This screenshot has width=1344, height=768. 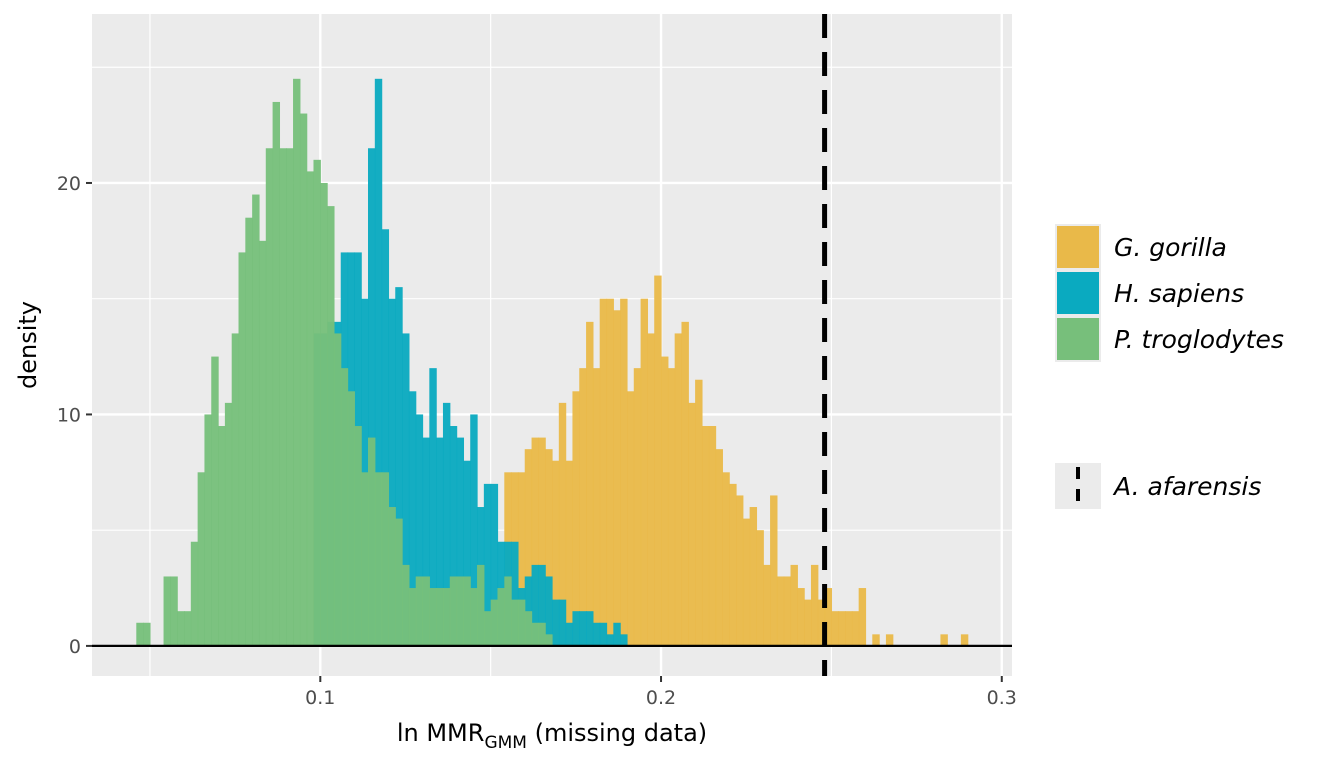 I want to click on x-axis-title-main: ln MMR, so click(x=441, y=733).